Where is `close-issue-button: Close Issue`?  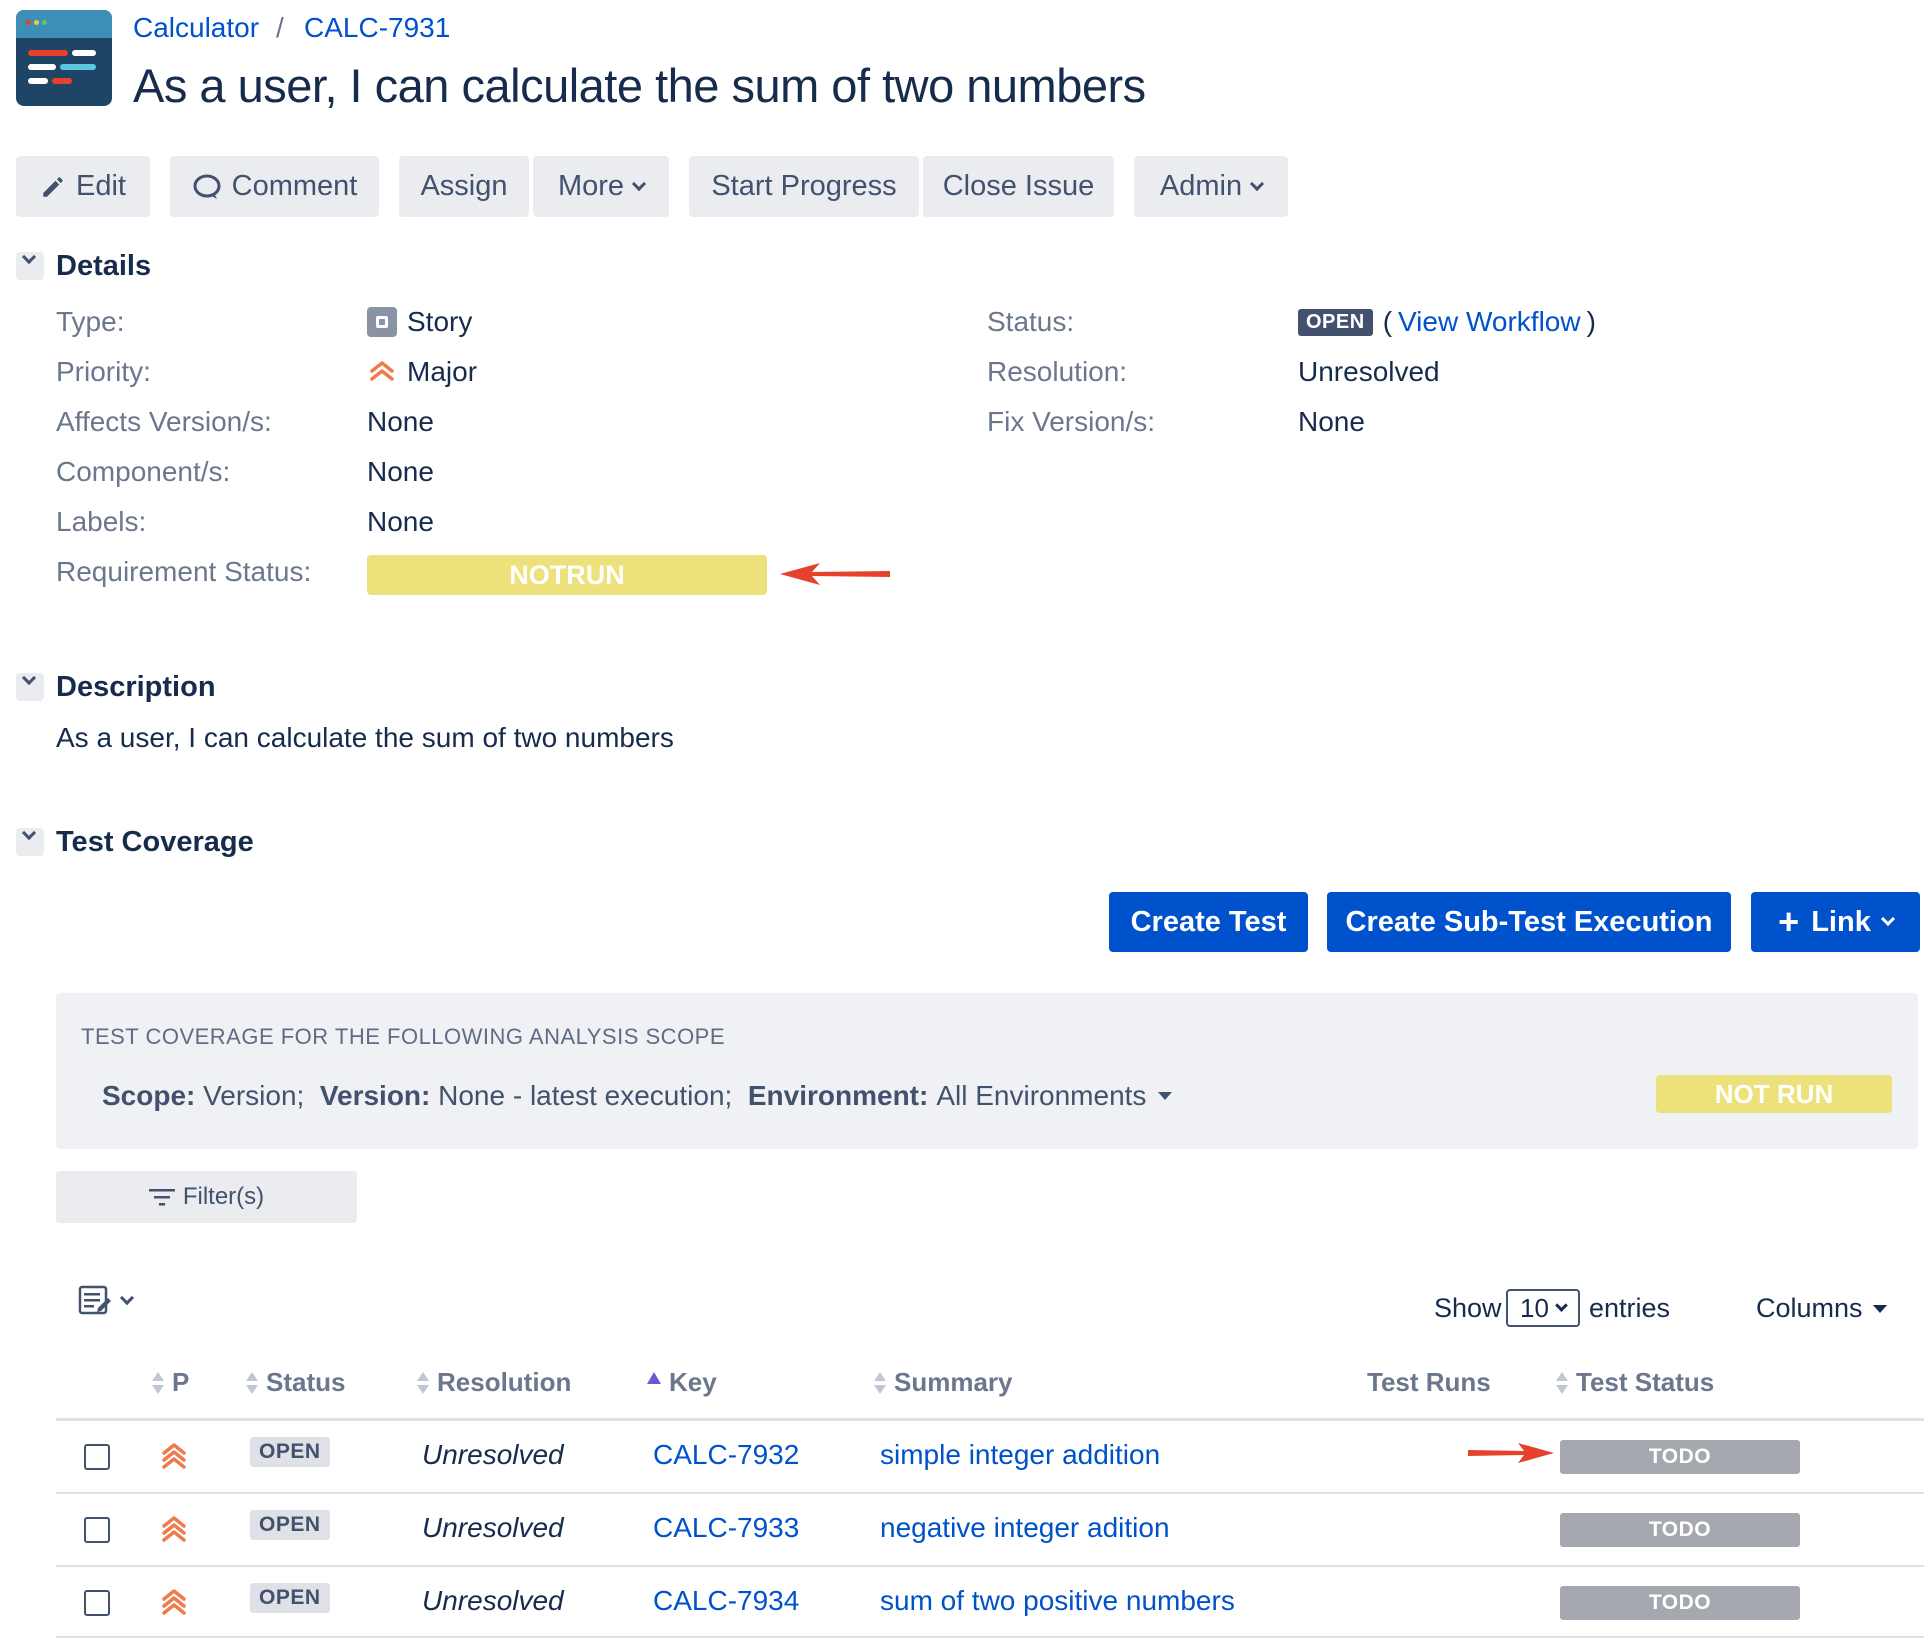 close-issue-button: Close Issue is located at coordinates (1018, 186).